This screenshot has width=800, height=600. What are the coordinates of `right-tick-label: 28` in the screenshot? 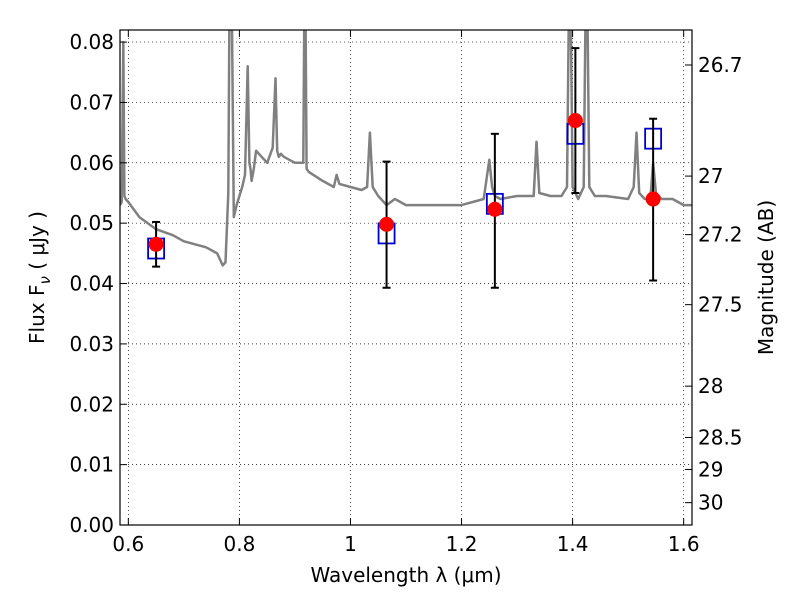 It's located at (710, 386).